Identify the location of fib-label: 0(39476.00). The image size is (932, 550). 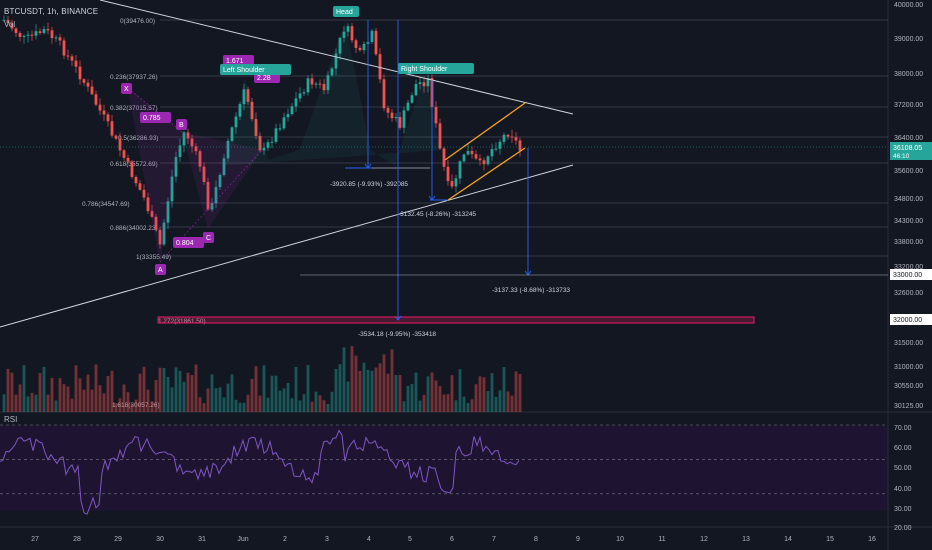
(137, 21).